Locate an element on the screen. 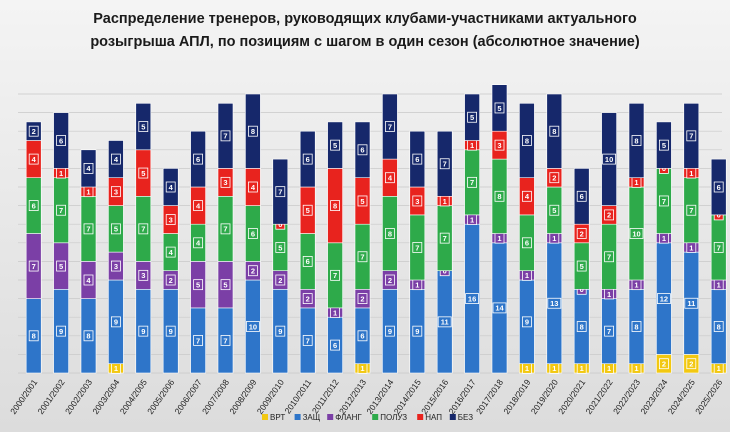 Image resolution: width=730 pixels, height=432 pixels. data-label: 0 is located at coordinates (664, 168).